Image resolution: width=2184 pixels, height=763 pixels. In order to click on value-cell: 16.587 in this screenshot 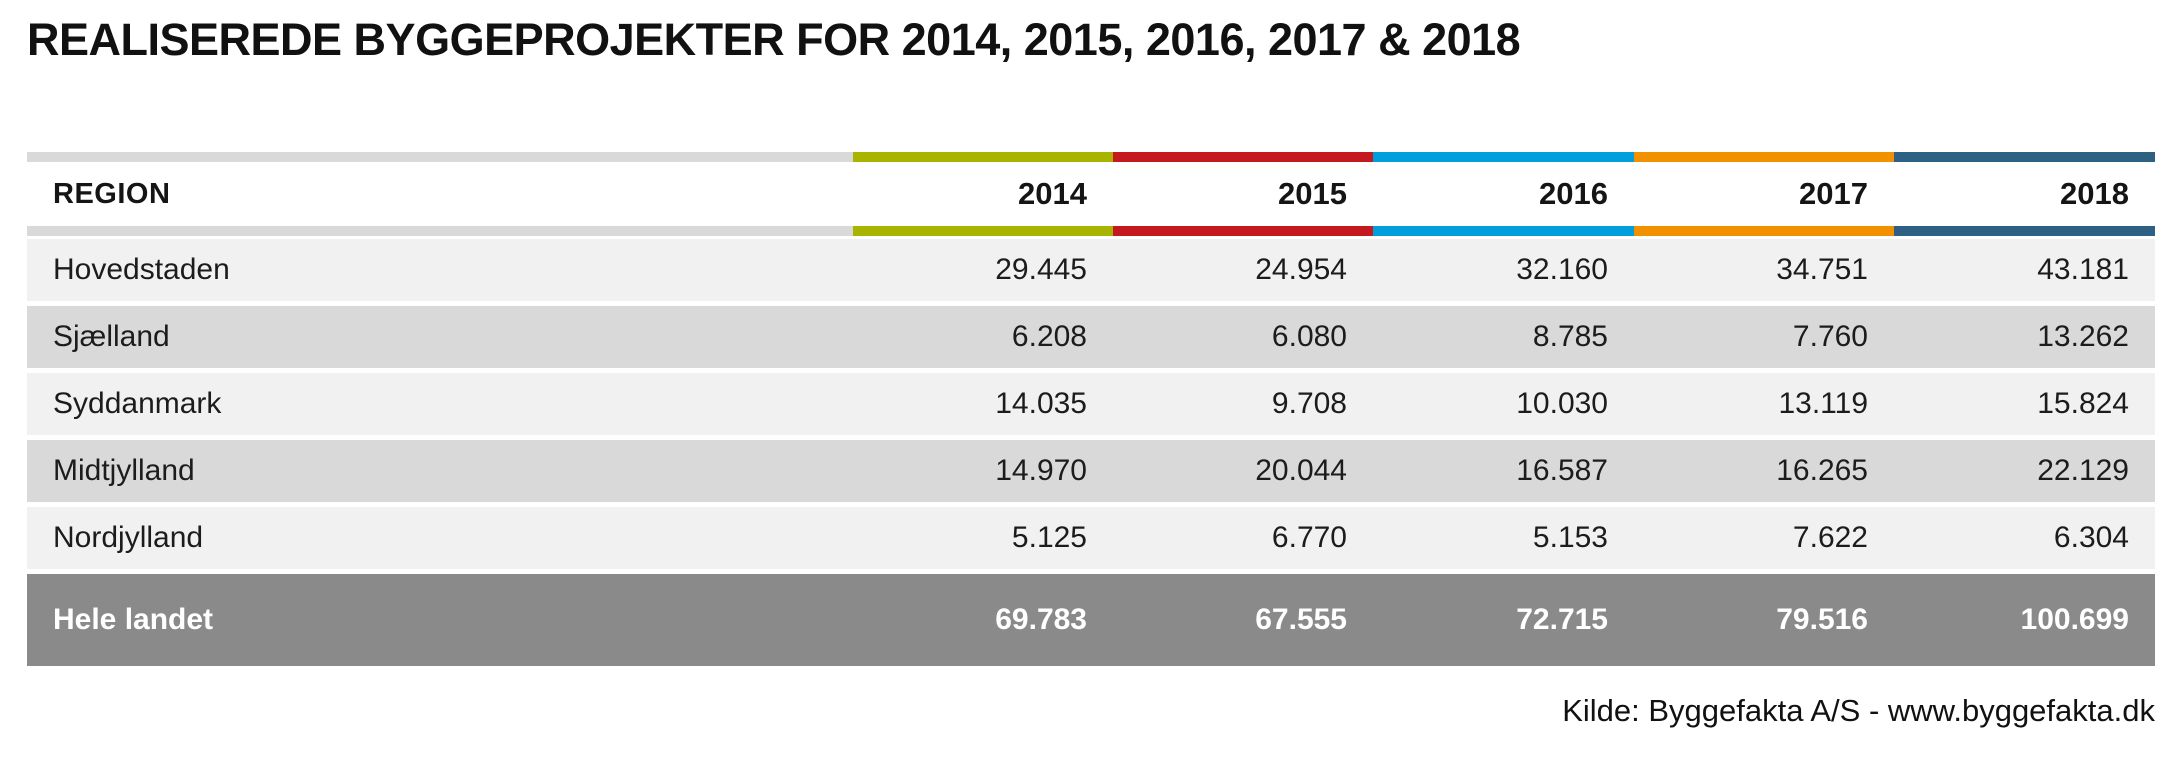, I will do `click(1562, 470)`.